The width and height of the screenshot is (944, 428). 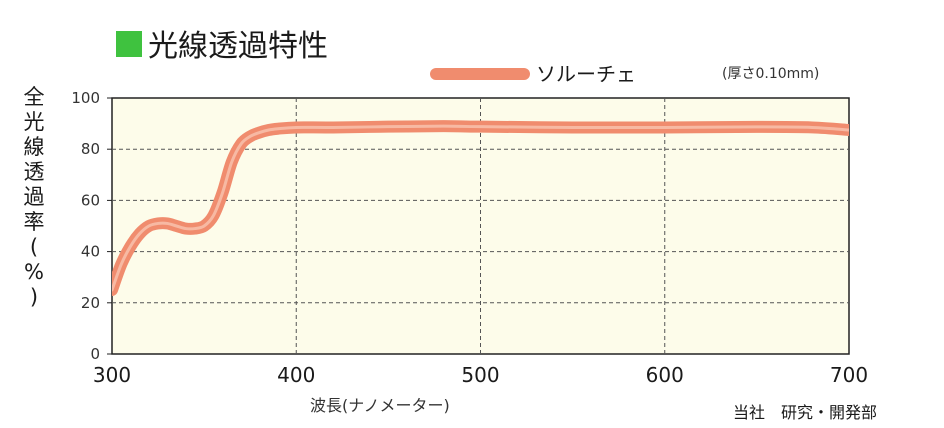 I want to click on x-tick-label-700: 700, so click(x=849, y=375).